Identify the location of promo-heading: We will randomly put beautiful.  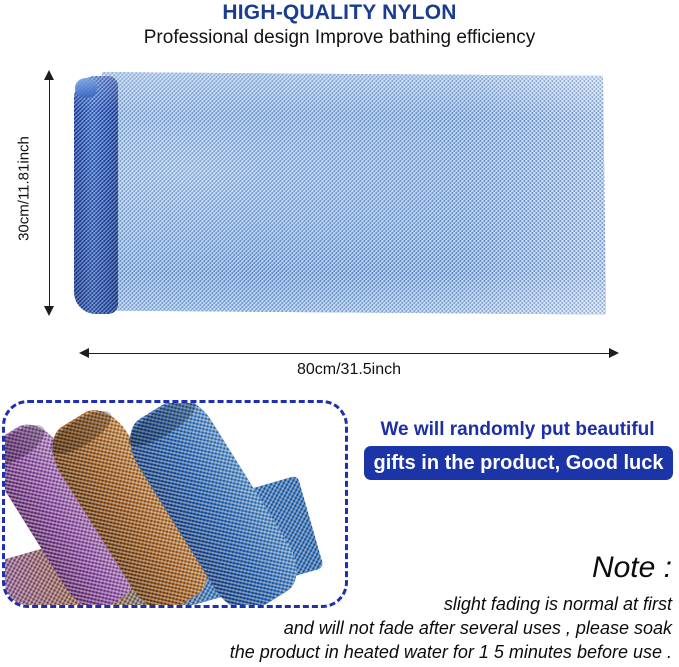
(517, 429).